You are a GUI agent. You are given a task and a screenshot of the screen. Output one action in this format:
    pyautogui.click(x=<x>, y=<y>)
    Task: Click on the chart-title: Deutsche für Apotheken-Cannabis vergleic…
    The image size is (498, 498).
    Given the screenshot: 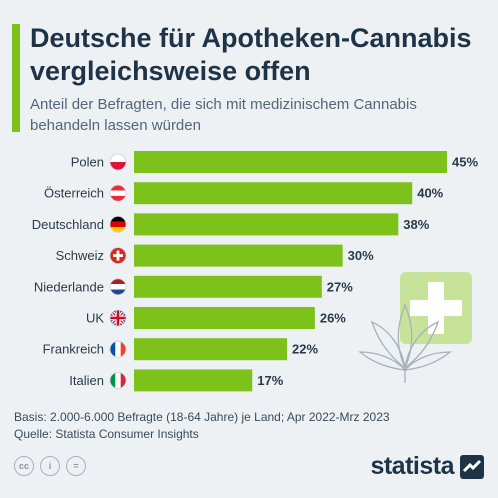 What is the action you would take?
    pyautogui.click(x=251, y=54)
    